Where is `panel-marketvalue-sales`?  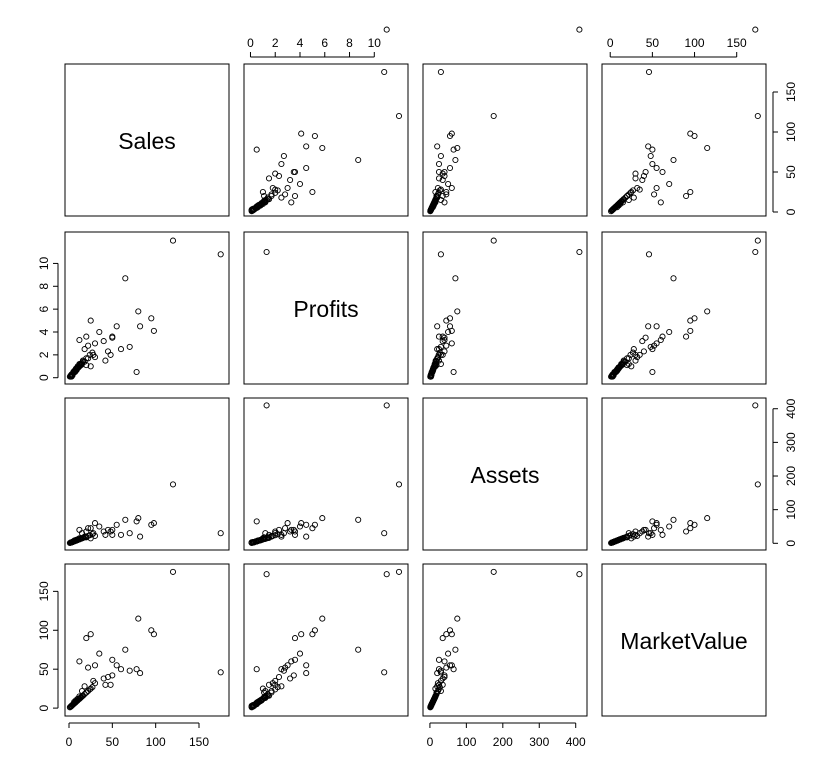
panel-marketvalue-sales is located at coordinates (167, 640).